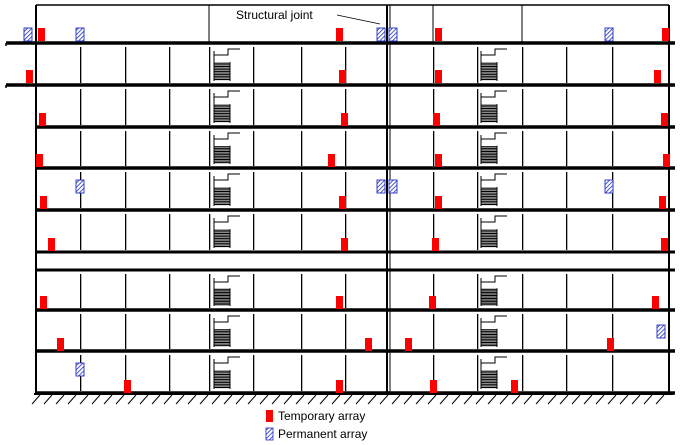 The height and width of the screenshot is (445, 687). I want to click on ground-hatching, so click(352, 399).